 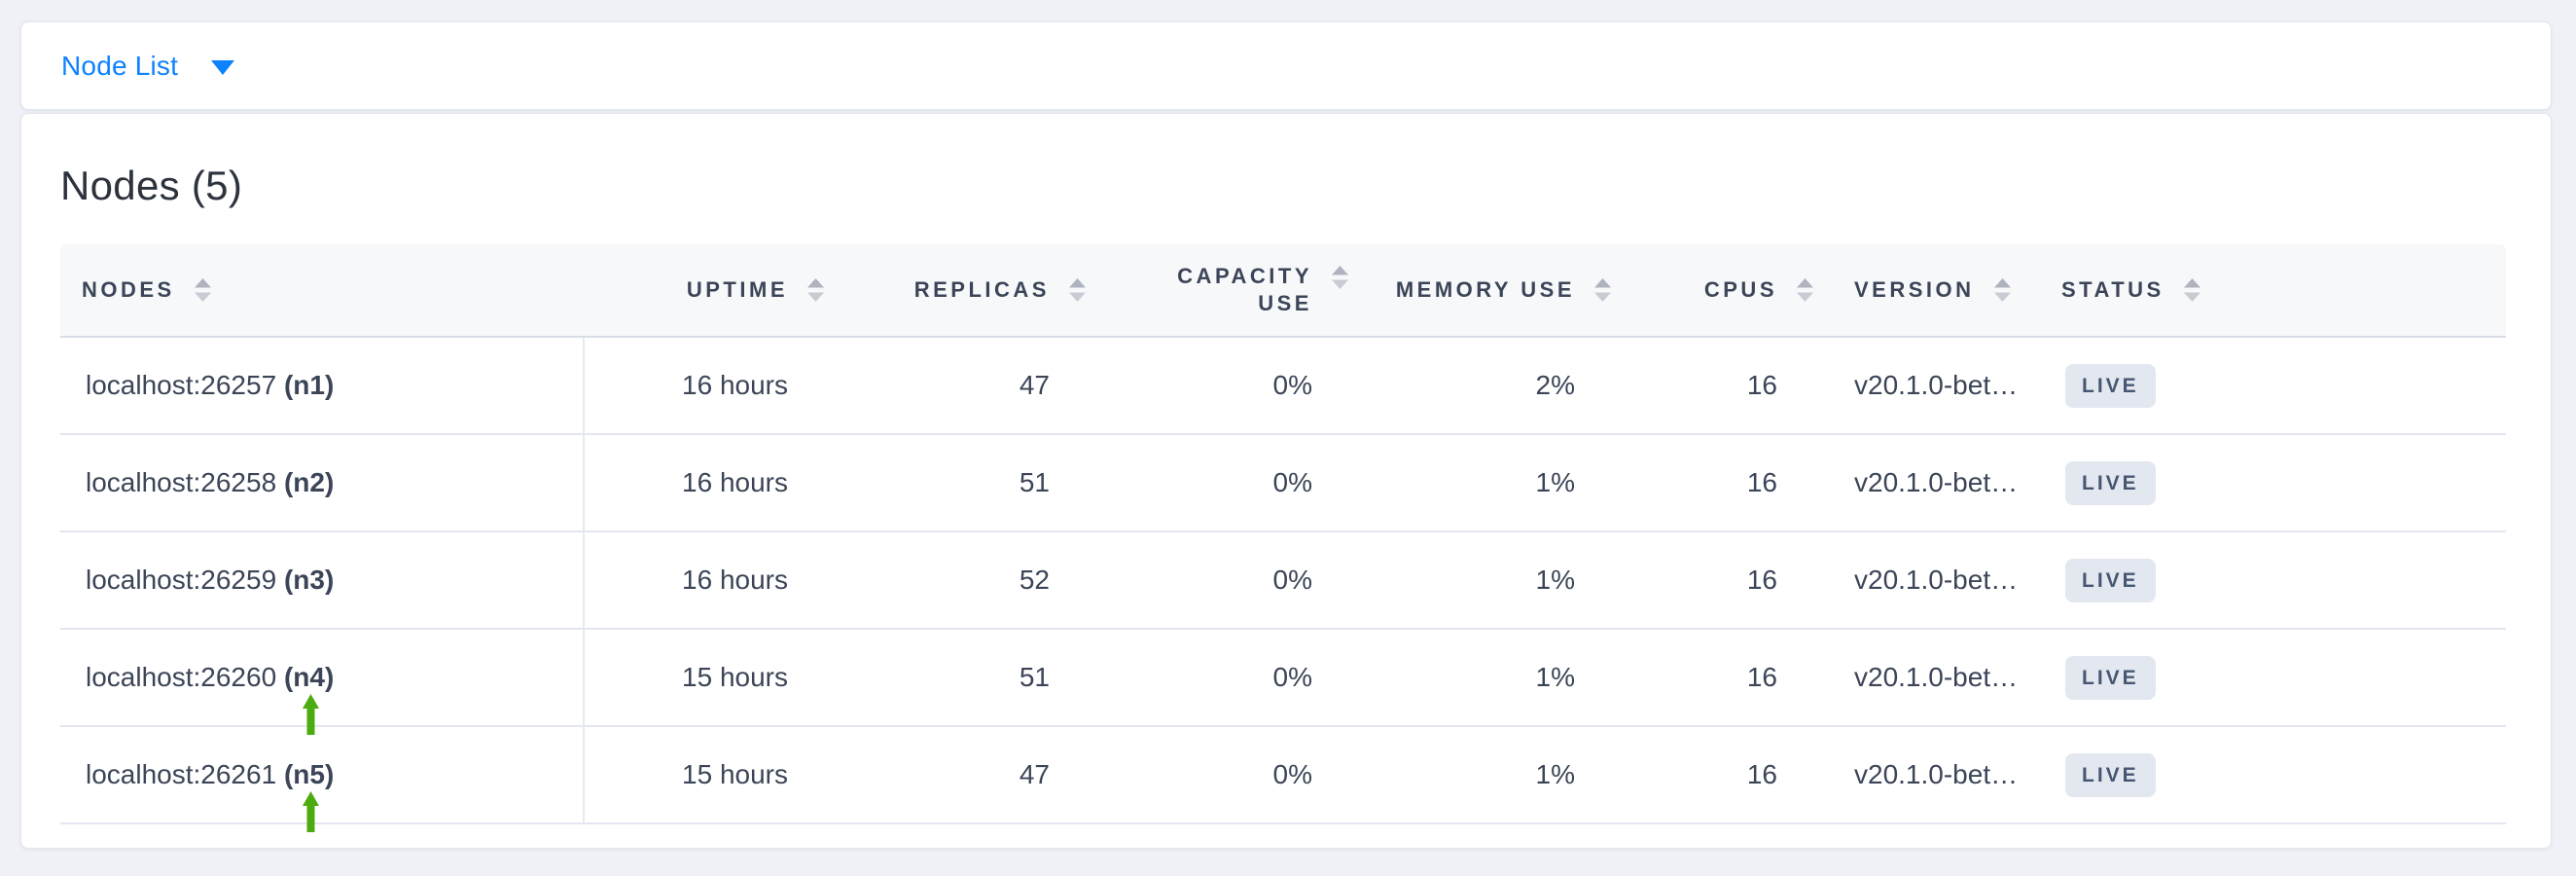 I want to click on page-title: Nodes (5), so click(x=151, y=186).